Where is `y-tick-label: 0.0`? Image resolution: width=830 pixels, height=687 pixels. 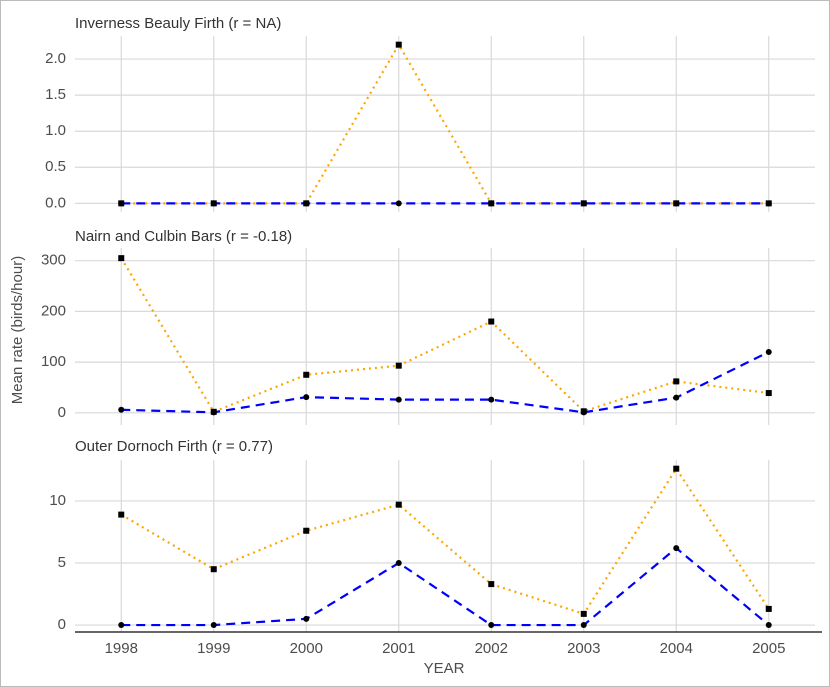 y-tick-label: 0.0 is located at coordinates (55, 202).